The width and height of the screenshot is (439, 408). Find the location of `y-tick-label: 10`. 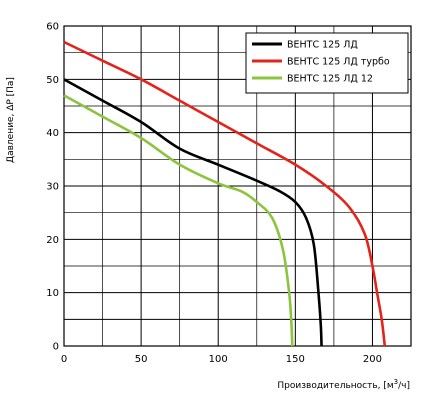

y-tick-label: 10 is located at coordinates (52, 293).